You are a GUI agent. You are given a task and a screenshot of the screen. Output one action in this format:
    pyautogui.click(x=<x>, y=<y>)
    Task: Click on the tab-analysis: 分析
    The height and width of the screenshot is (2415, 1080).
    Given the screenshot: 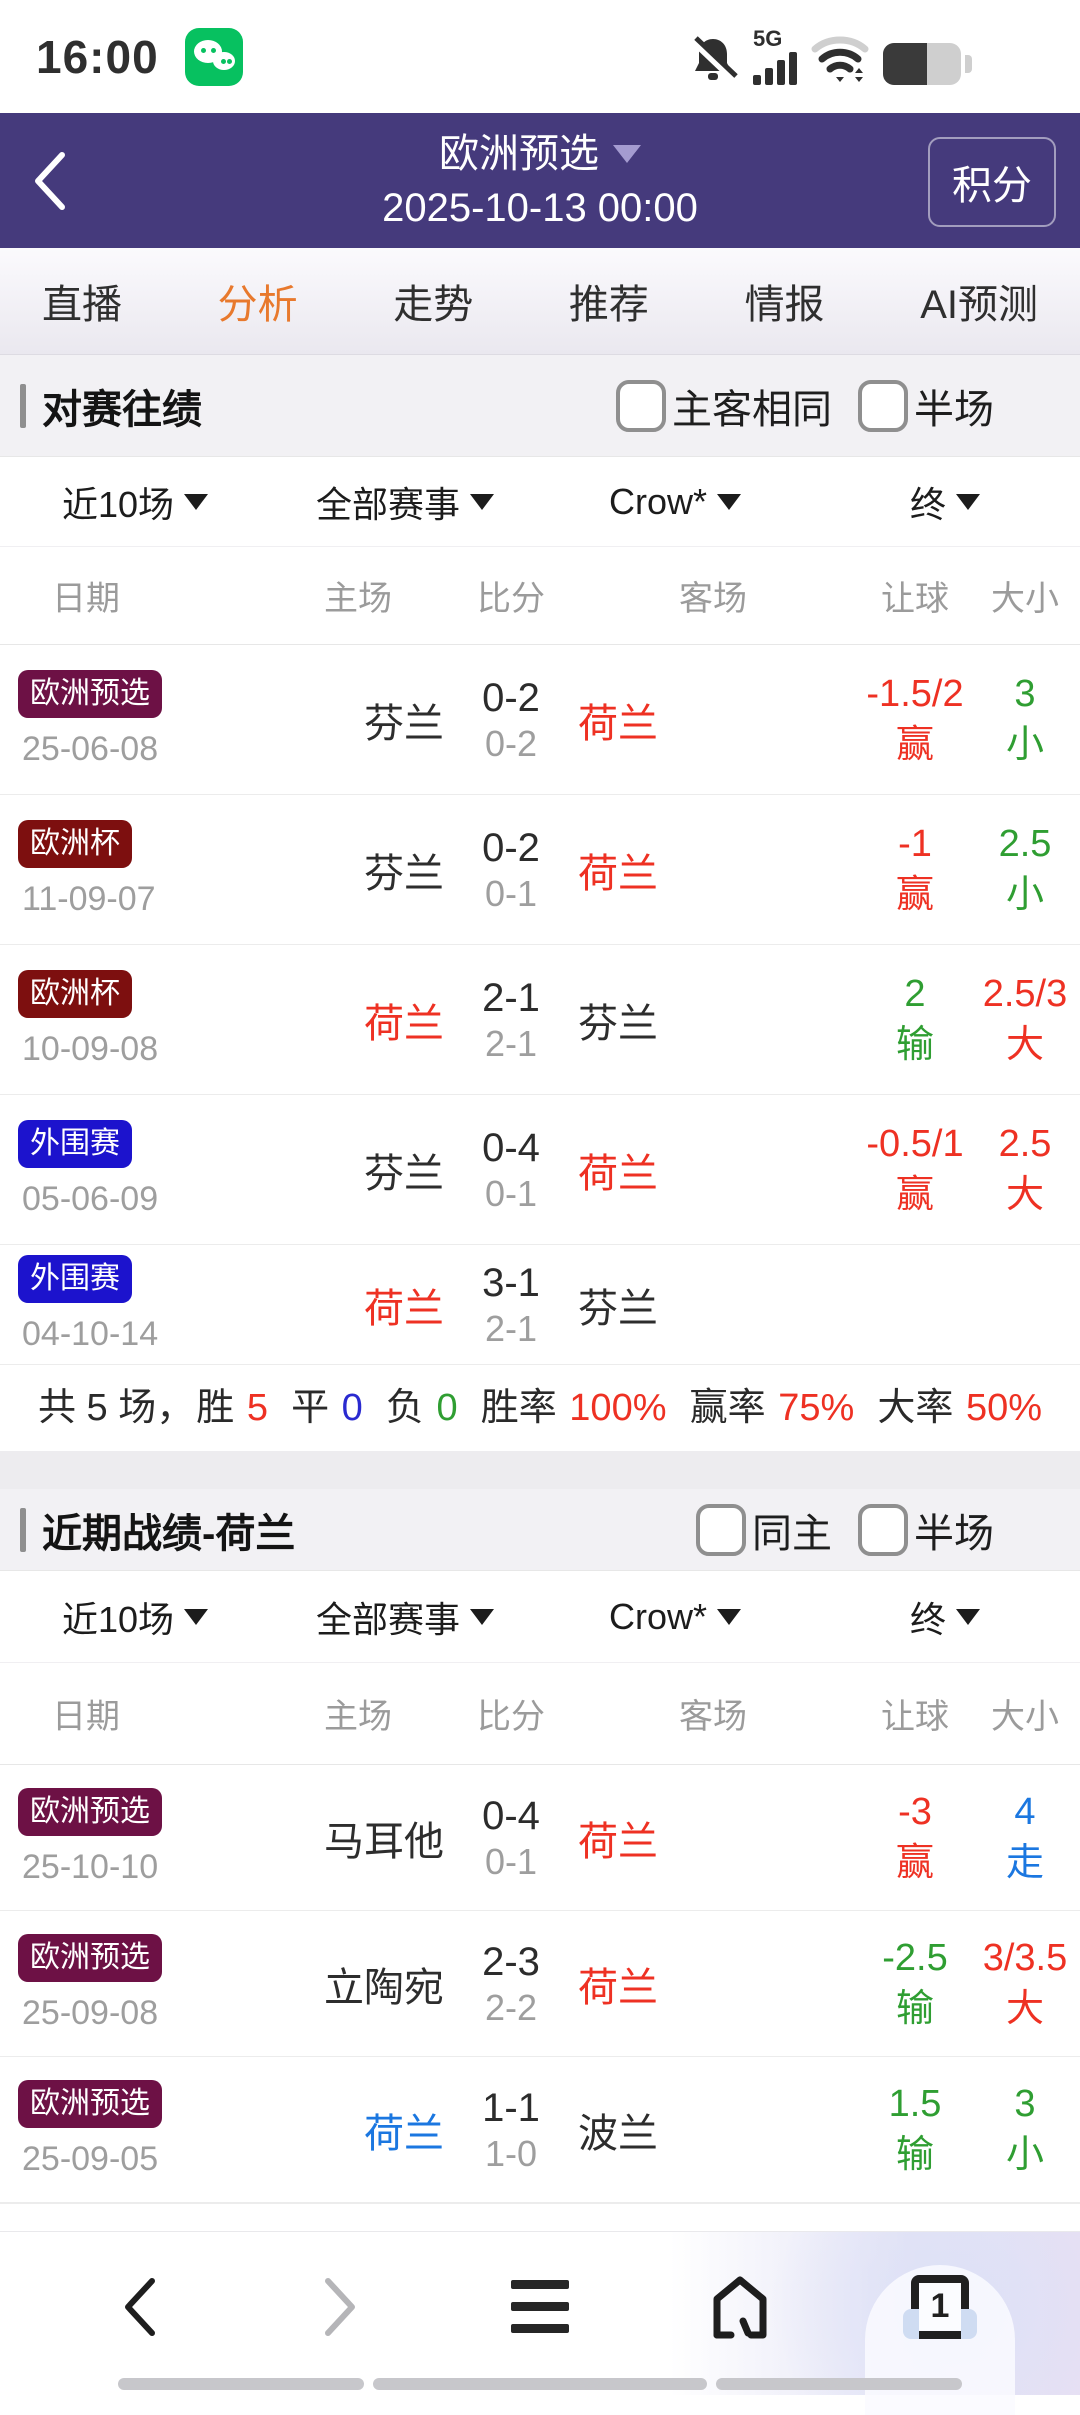 What is the action you would take?
    pyautogui.click(x=257, y=305)
    